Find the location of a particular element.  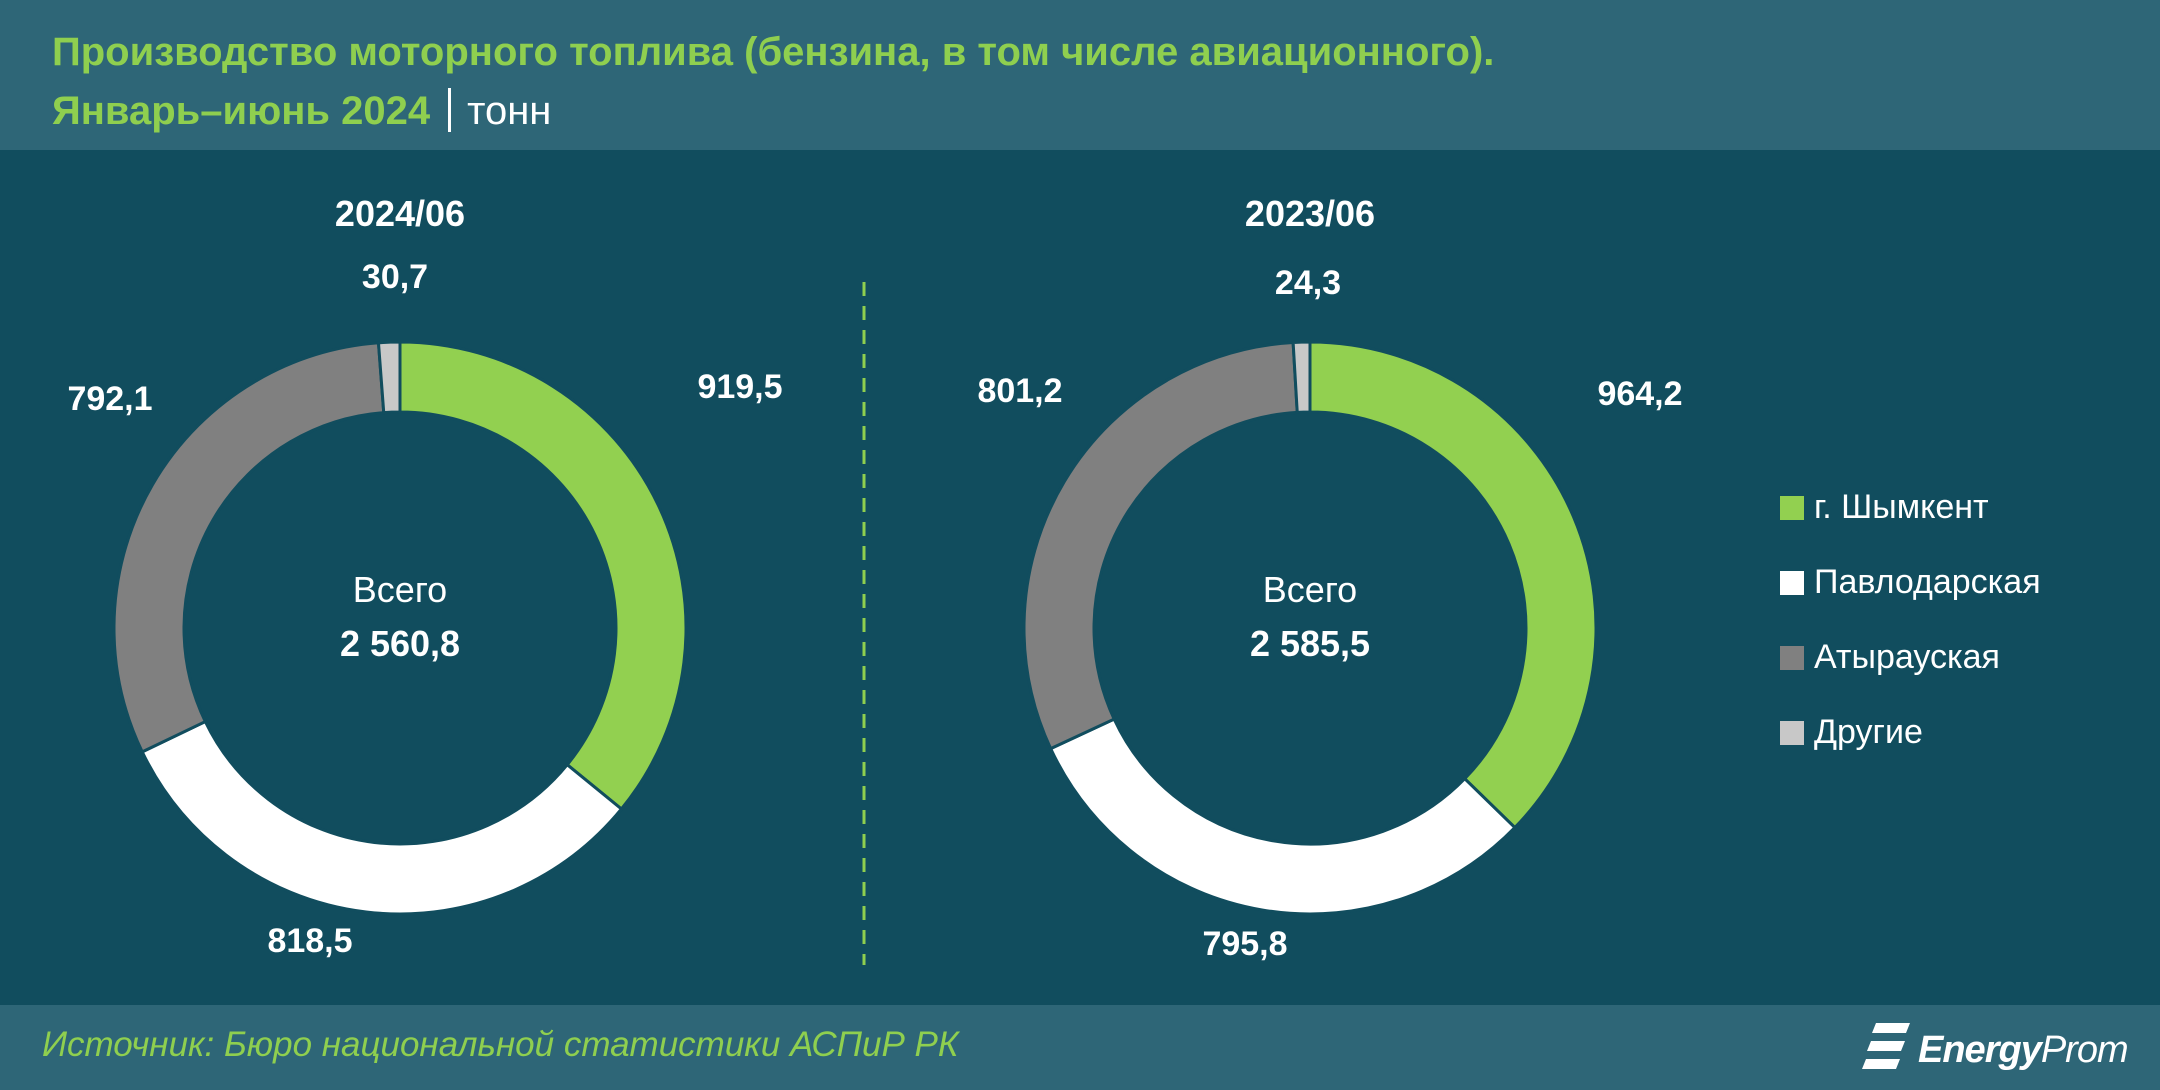

logo-text: EnergyProm is located at coordinates (2023, 1050).